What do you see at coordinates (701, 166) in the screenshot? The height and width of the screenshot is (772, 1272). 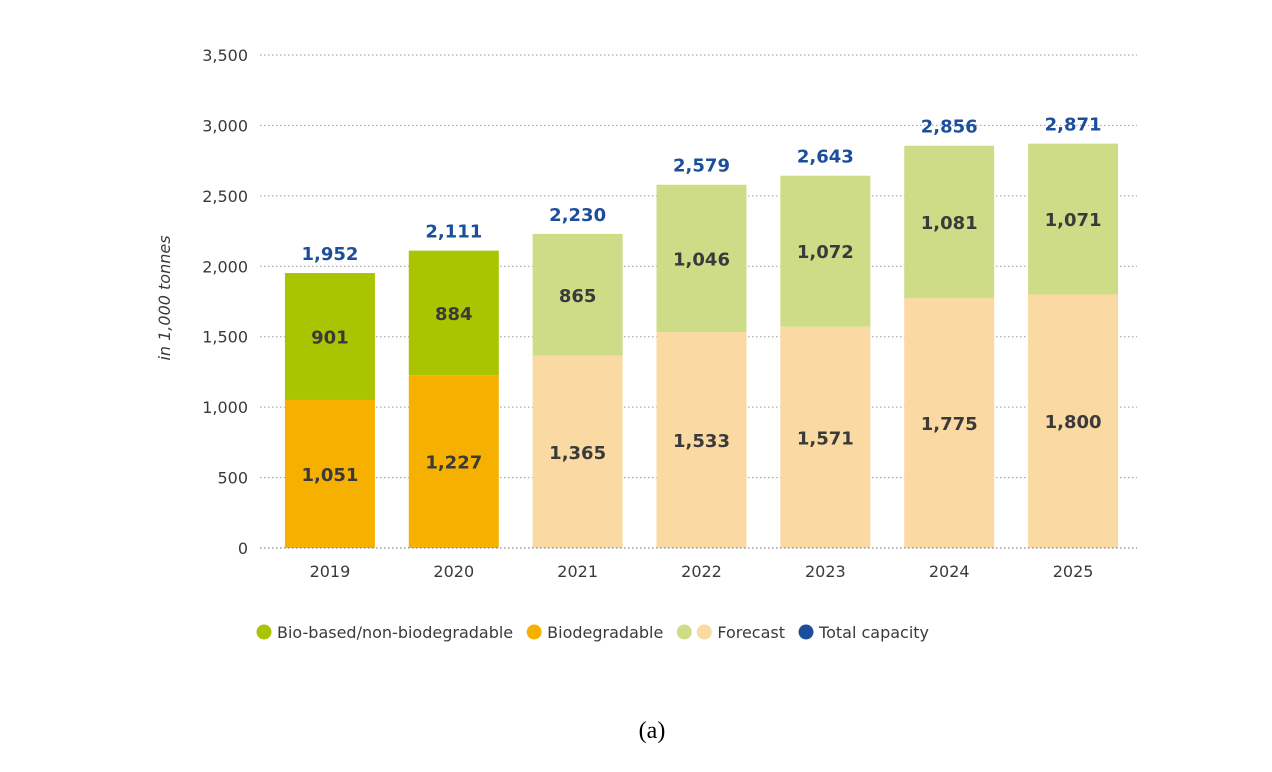 I see `data-label-total: 2,579` at bounding box center [701, 166].